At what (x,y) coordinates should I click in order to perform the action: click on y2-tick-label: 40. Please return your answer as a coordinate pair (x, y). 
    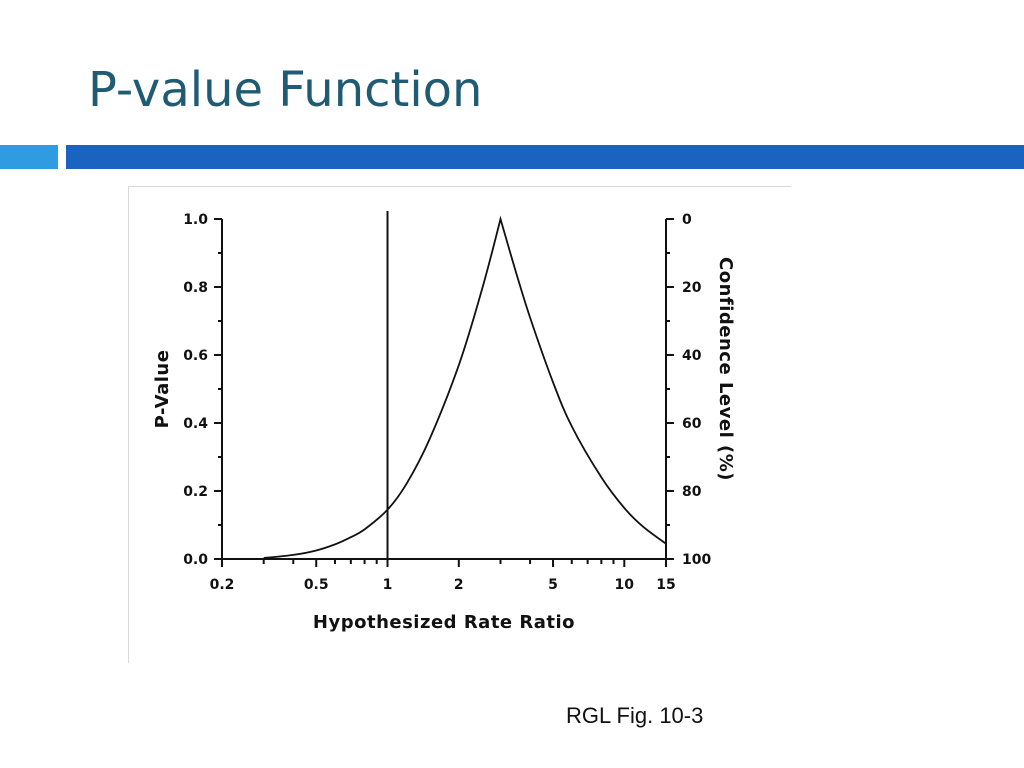
    Looking at the image, I should click on (692, 356).